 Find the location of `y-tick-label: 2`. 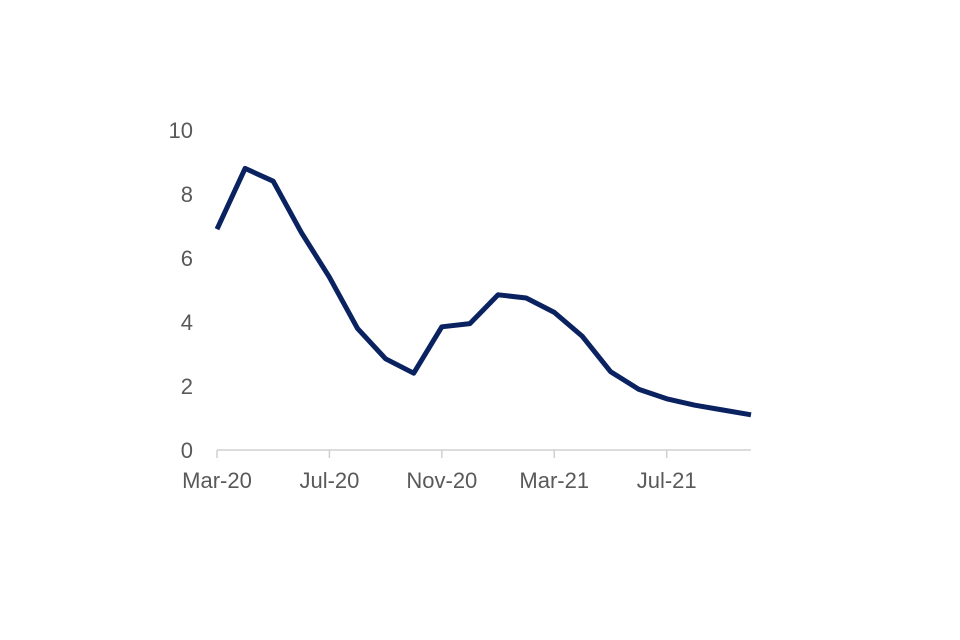

y-tick-label: 2 is located at coordinates (187, 386).